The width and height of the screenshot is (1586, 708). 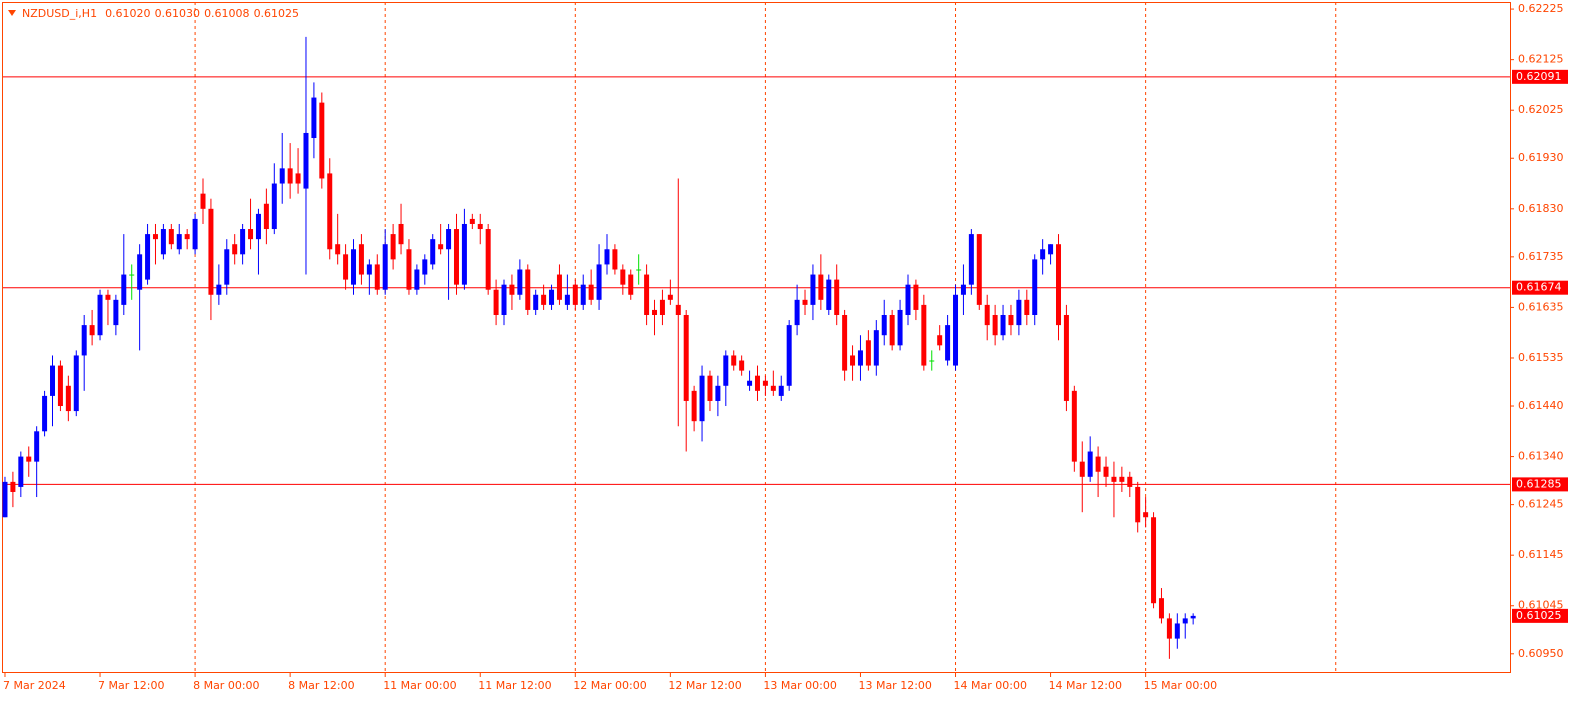 What do you see at coordinates (1541, 59) in the screenshot?
I see `y-tick-label: 0.62125` at bounding box center [1541, 59].